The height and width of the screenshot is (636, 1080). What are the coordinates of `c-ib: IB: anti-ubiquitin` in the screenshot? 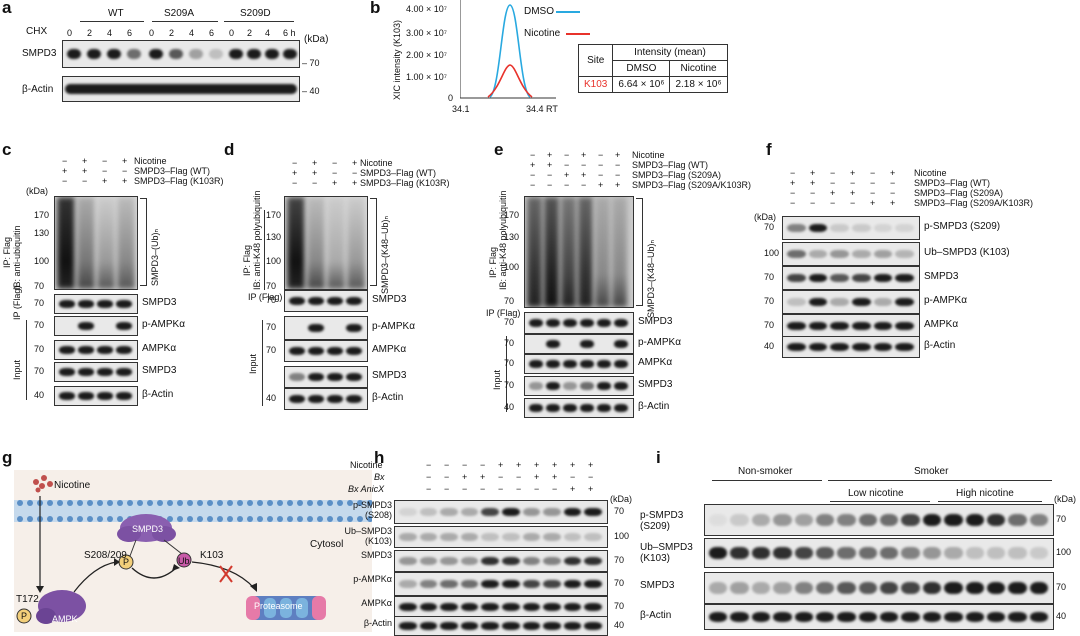 It's located at (17, 257).